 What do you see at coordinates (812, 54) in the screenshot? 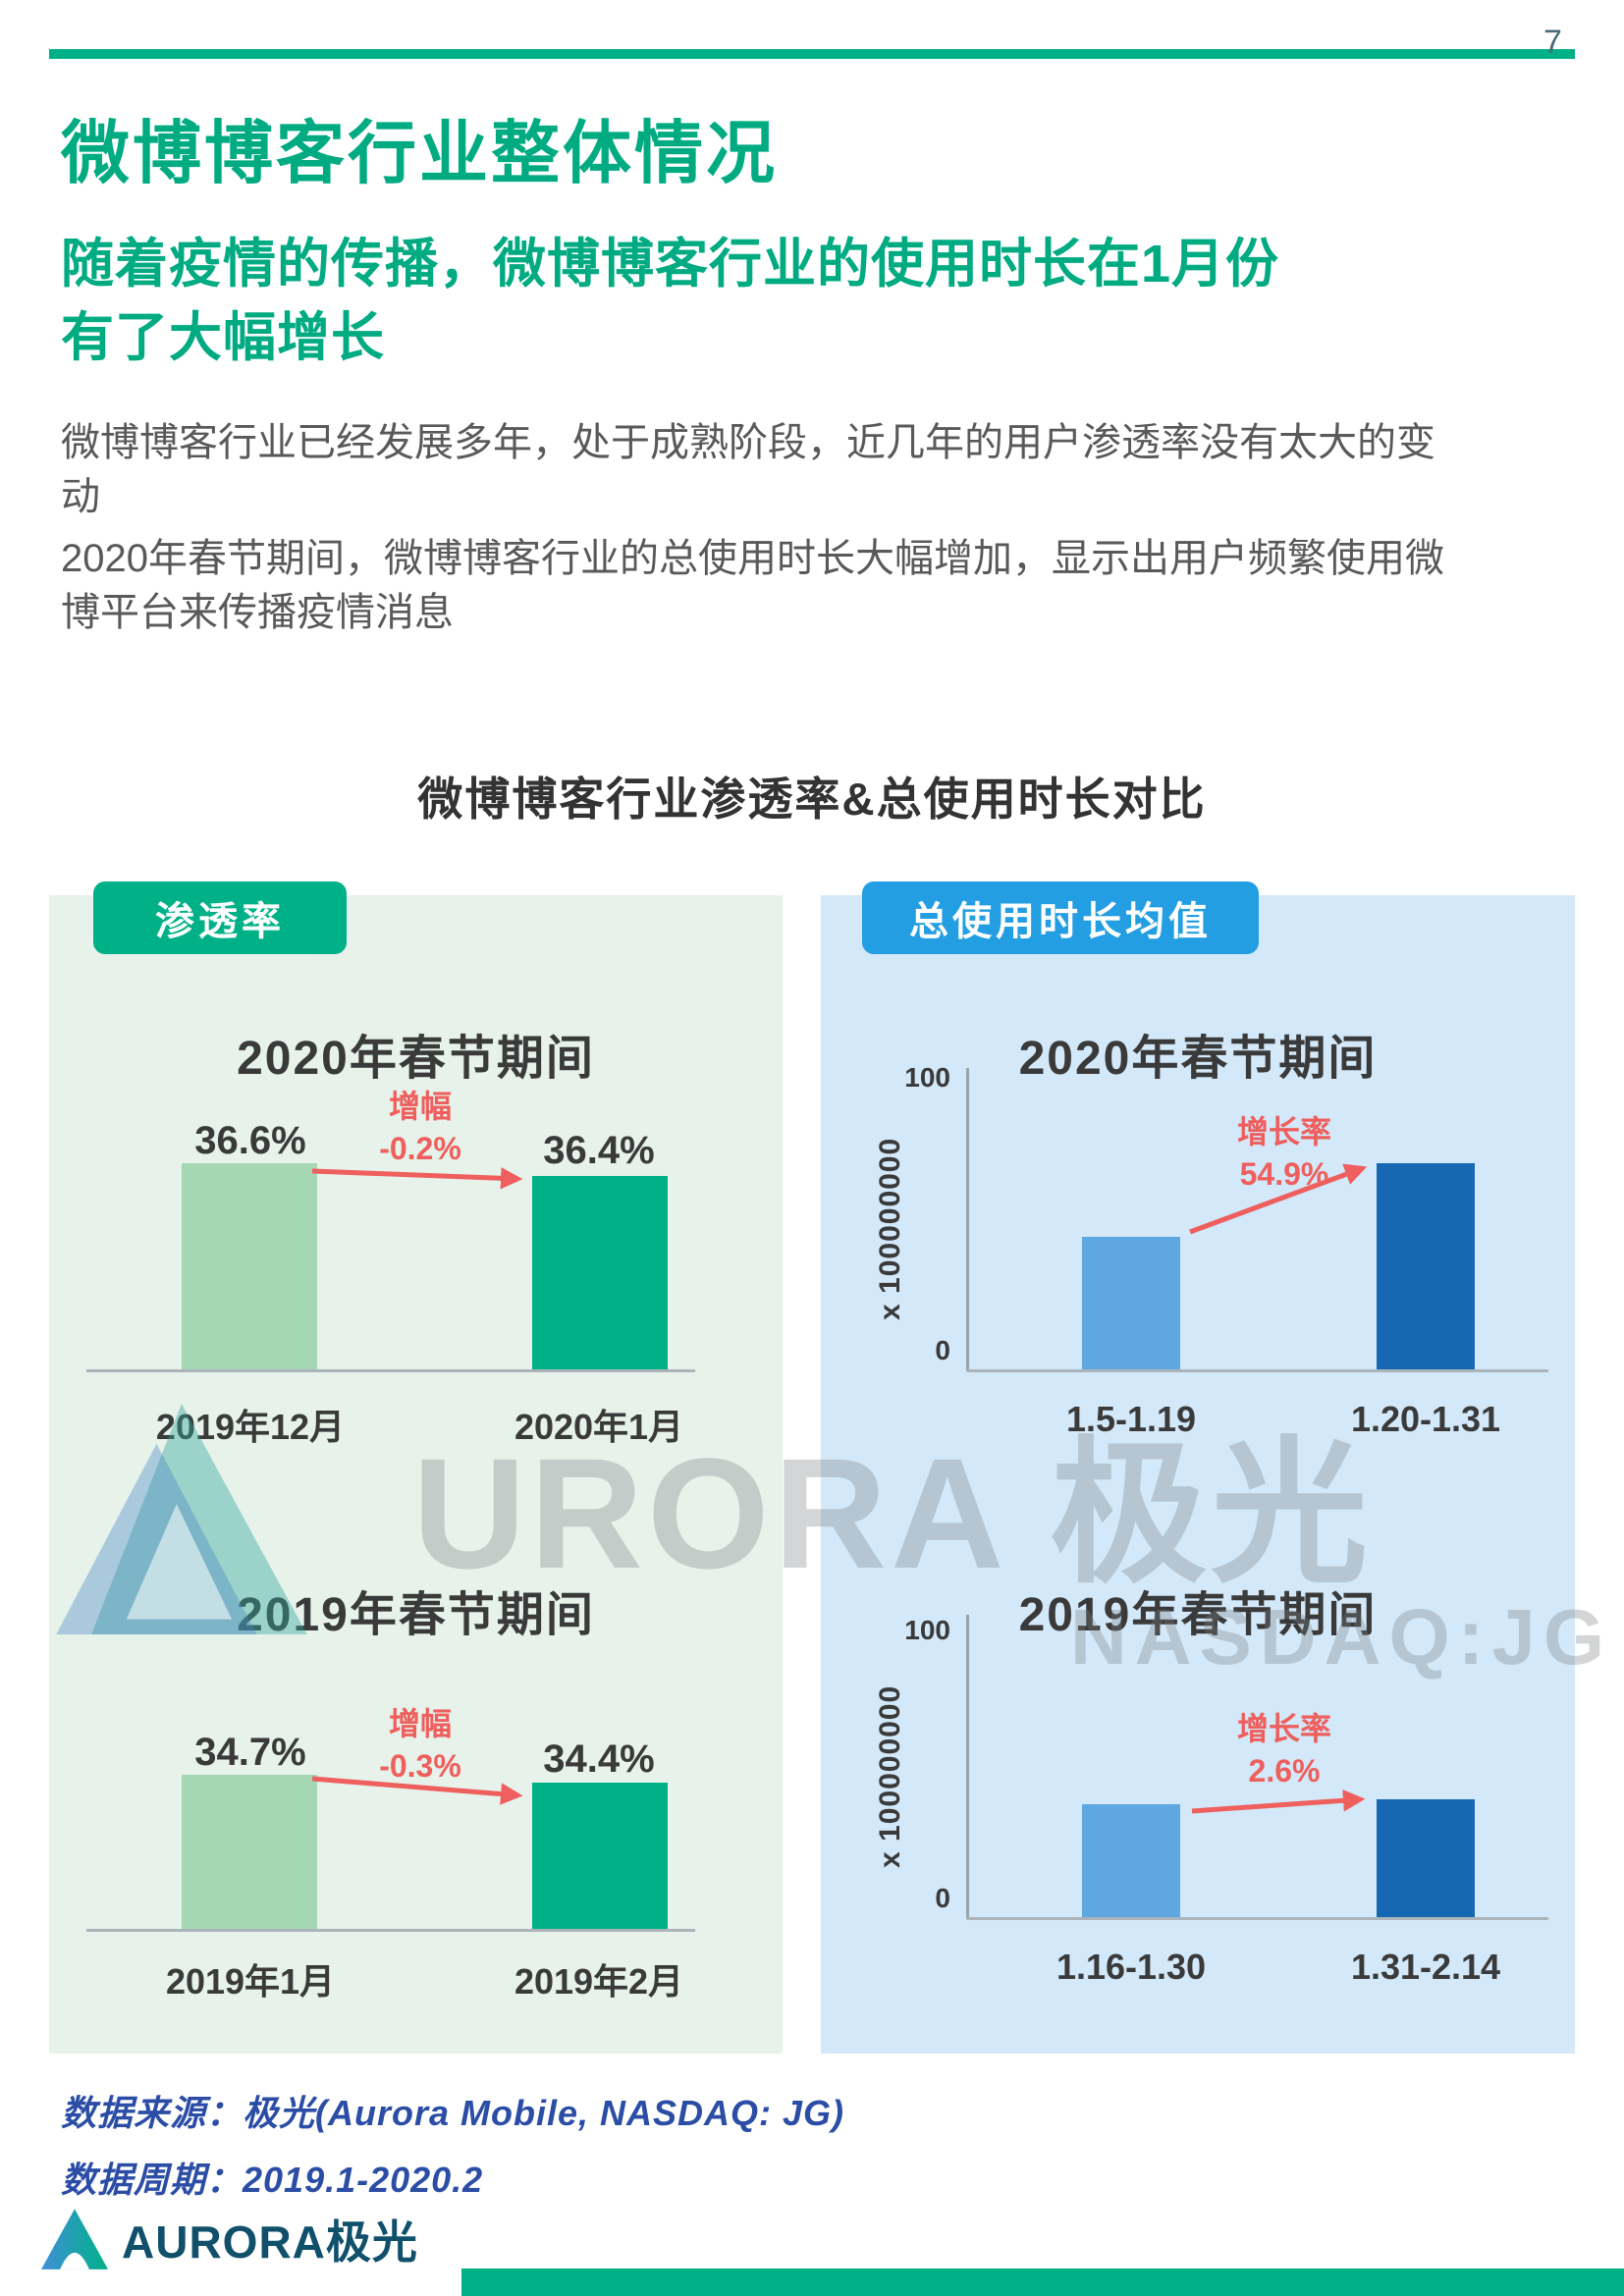
I see `top-accent-bar` at bounding box center [812, 54].